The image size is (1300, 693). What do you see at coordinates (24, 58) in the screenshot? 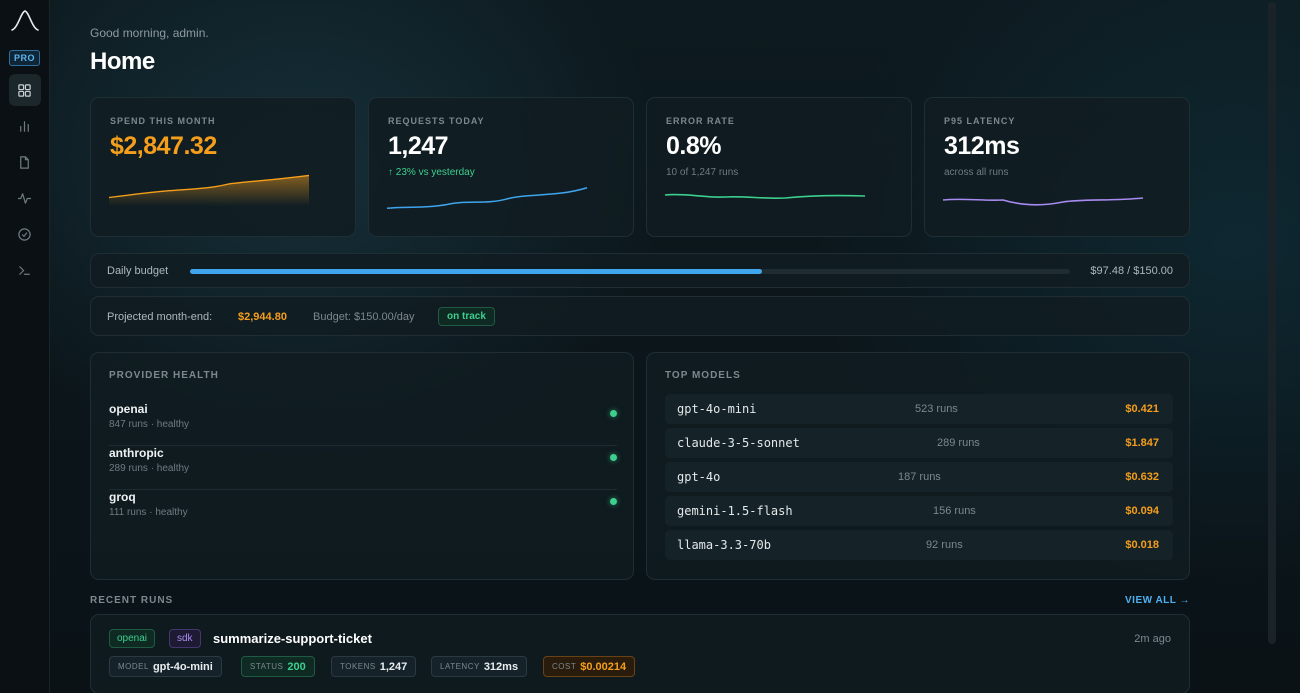
I see `plan-badge: PRO` at bounding box center [24, 58].